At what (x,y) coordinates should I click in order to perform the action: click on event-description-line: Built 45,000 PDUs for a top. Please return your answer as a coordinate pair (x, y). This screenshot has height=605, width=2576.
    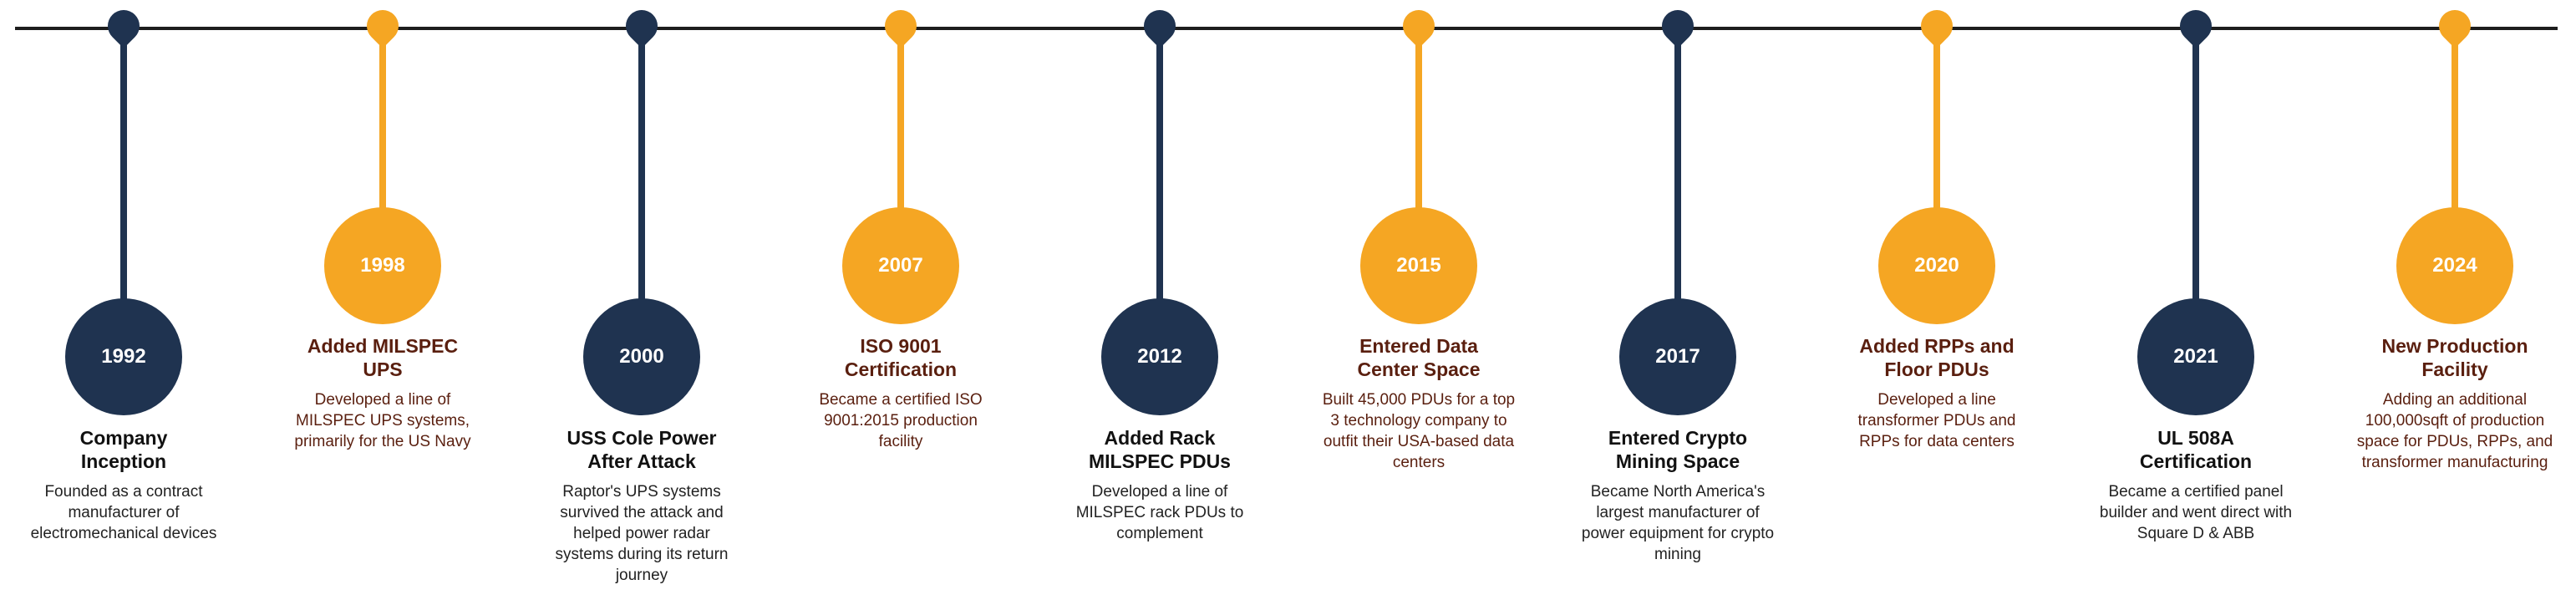
    Looking at the image, I should click on (1419, 400).